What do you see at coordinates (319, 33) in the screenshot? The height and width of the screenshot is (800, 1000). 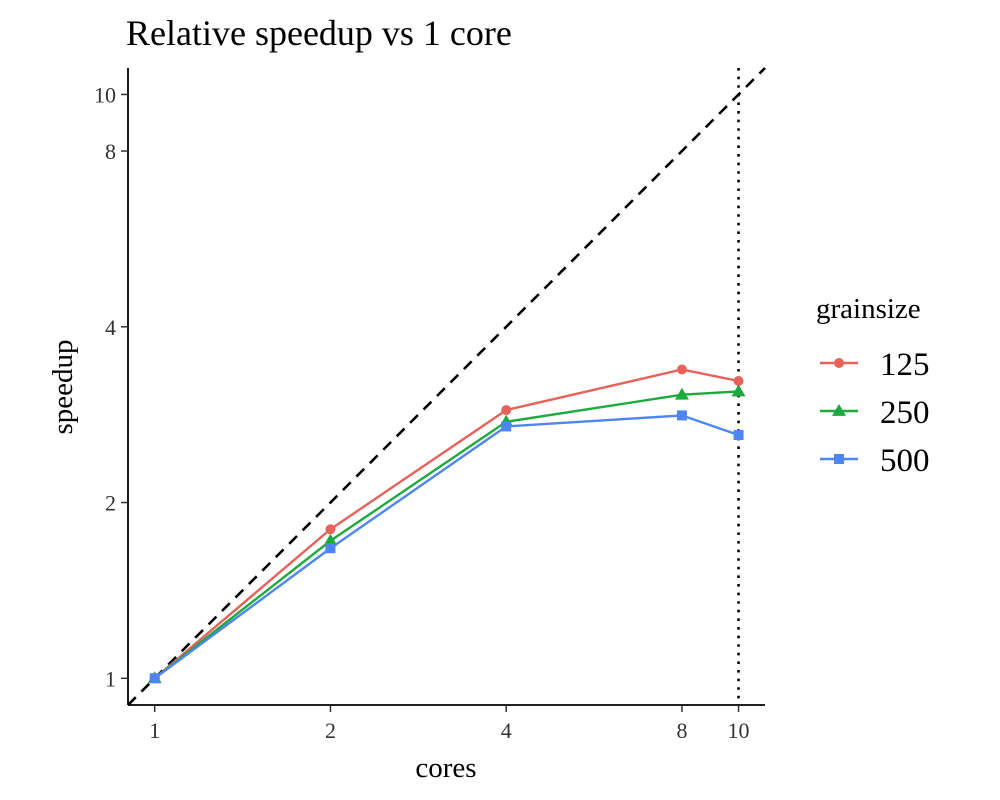 I see `chart-title: Relative speedup vs 1 core` at bounding box center [319, 33].